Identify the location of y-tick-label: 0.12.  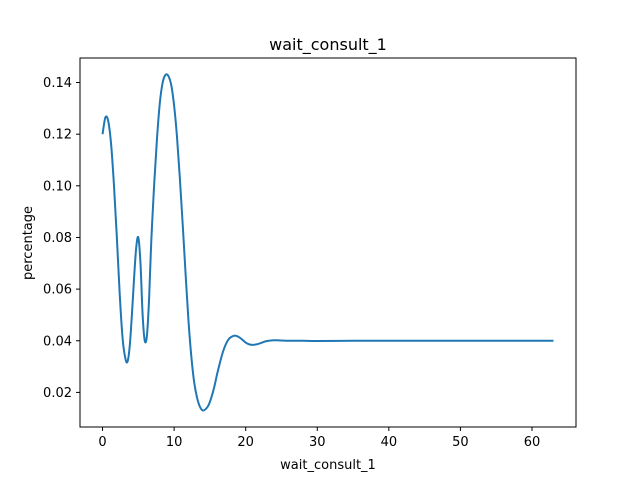
(57, 135).